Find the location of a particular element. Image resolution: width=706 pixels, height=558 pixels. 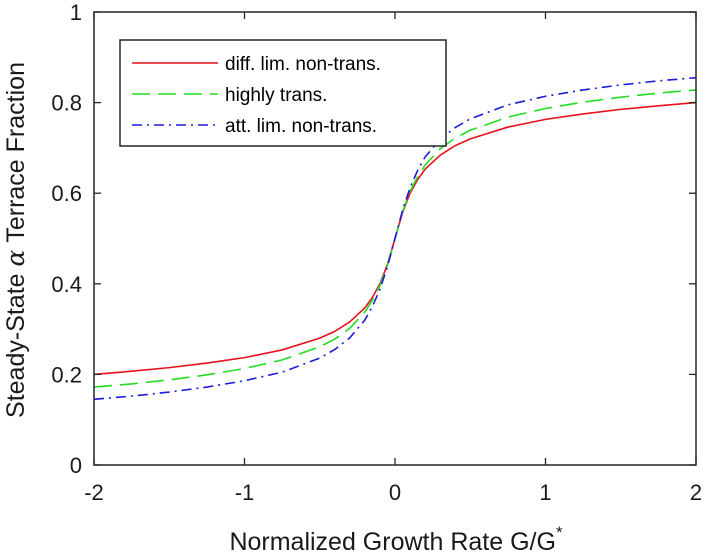

y-tick-label: 0.8 is located at coordinates (66, 103).